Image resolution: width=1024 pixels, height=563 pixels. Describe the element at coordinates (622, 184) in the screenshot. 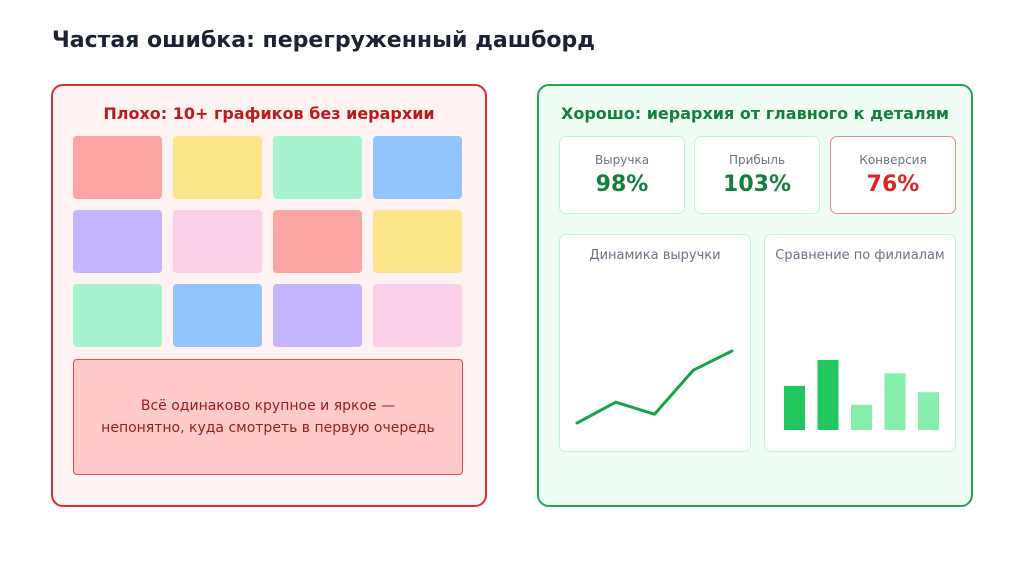

I see `kpi-value: 98%` at that location.